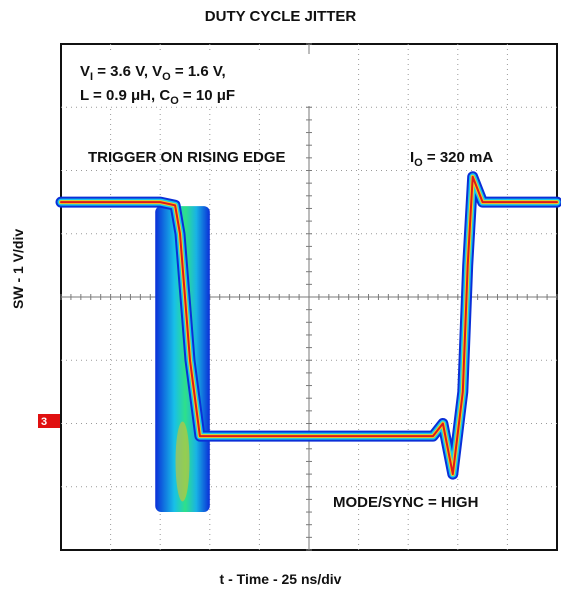 Image resolution: width=561 pixels, height=599 pixels. I want to click on conditions-box, so click(194, 80).